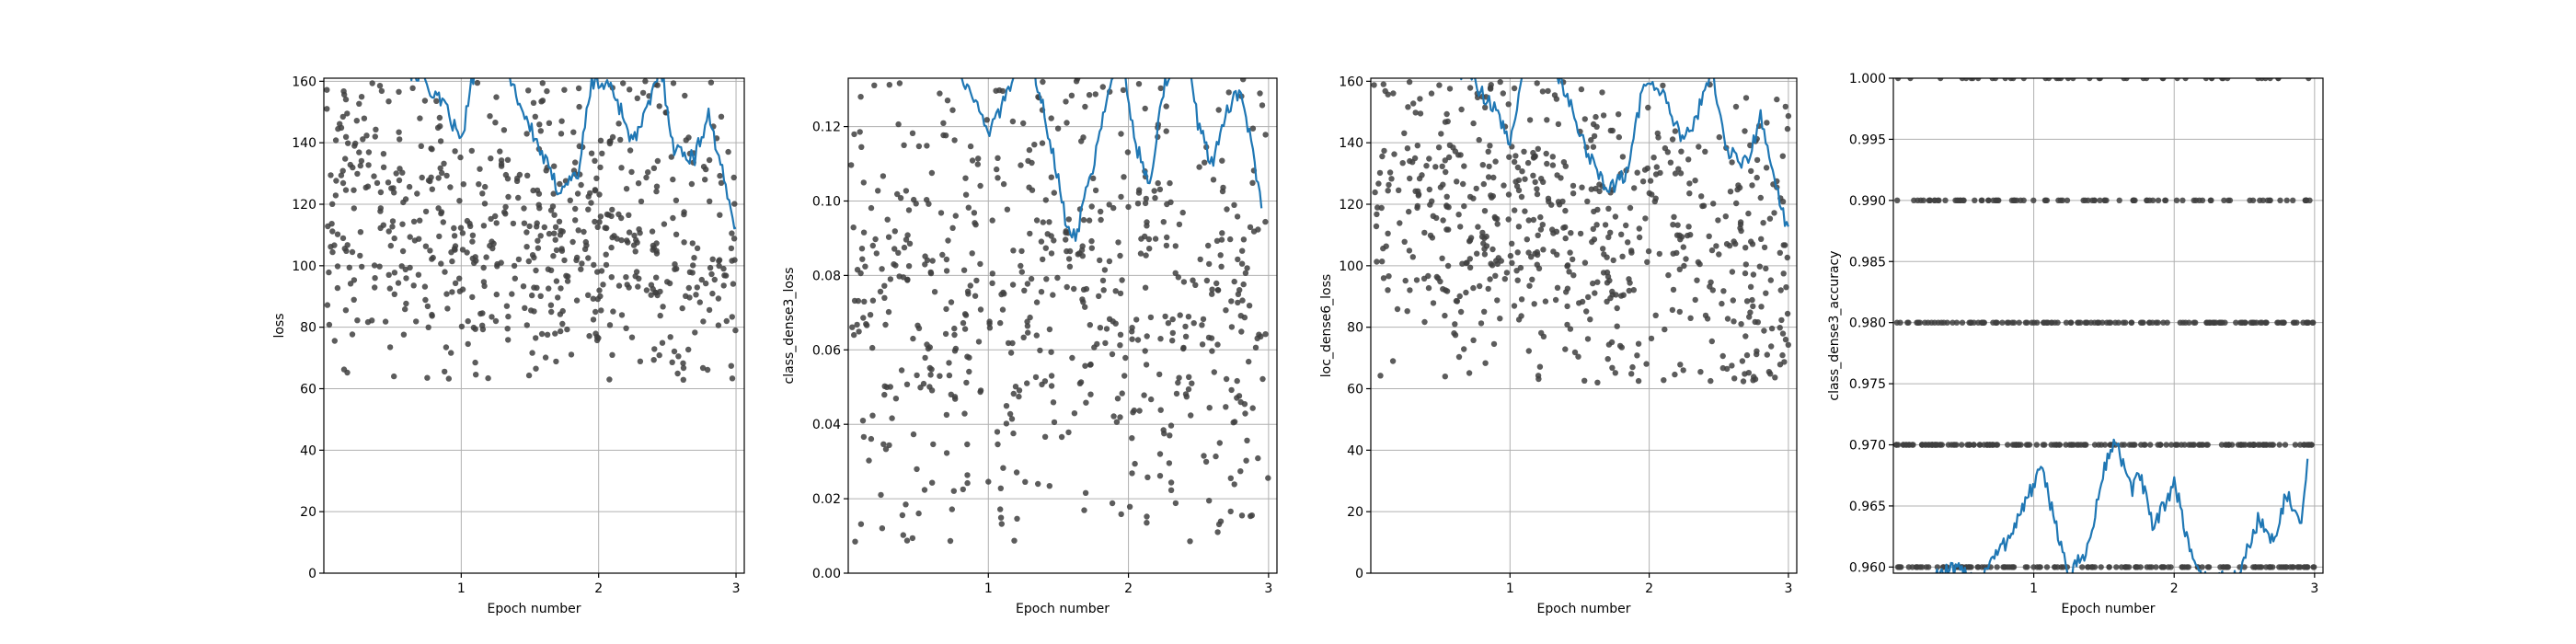 The image size is (2576, 644). Describe the element at coordinates (461, 588) in the screenshot. I see `x-tick-label: 1` at that location.